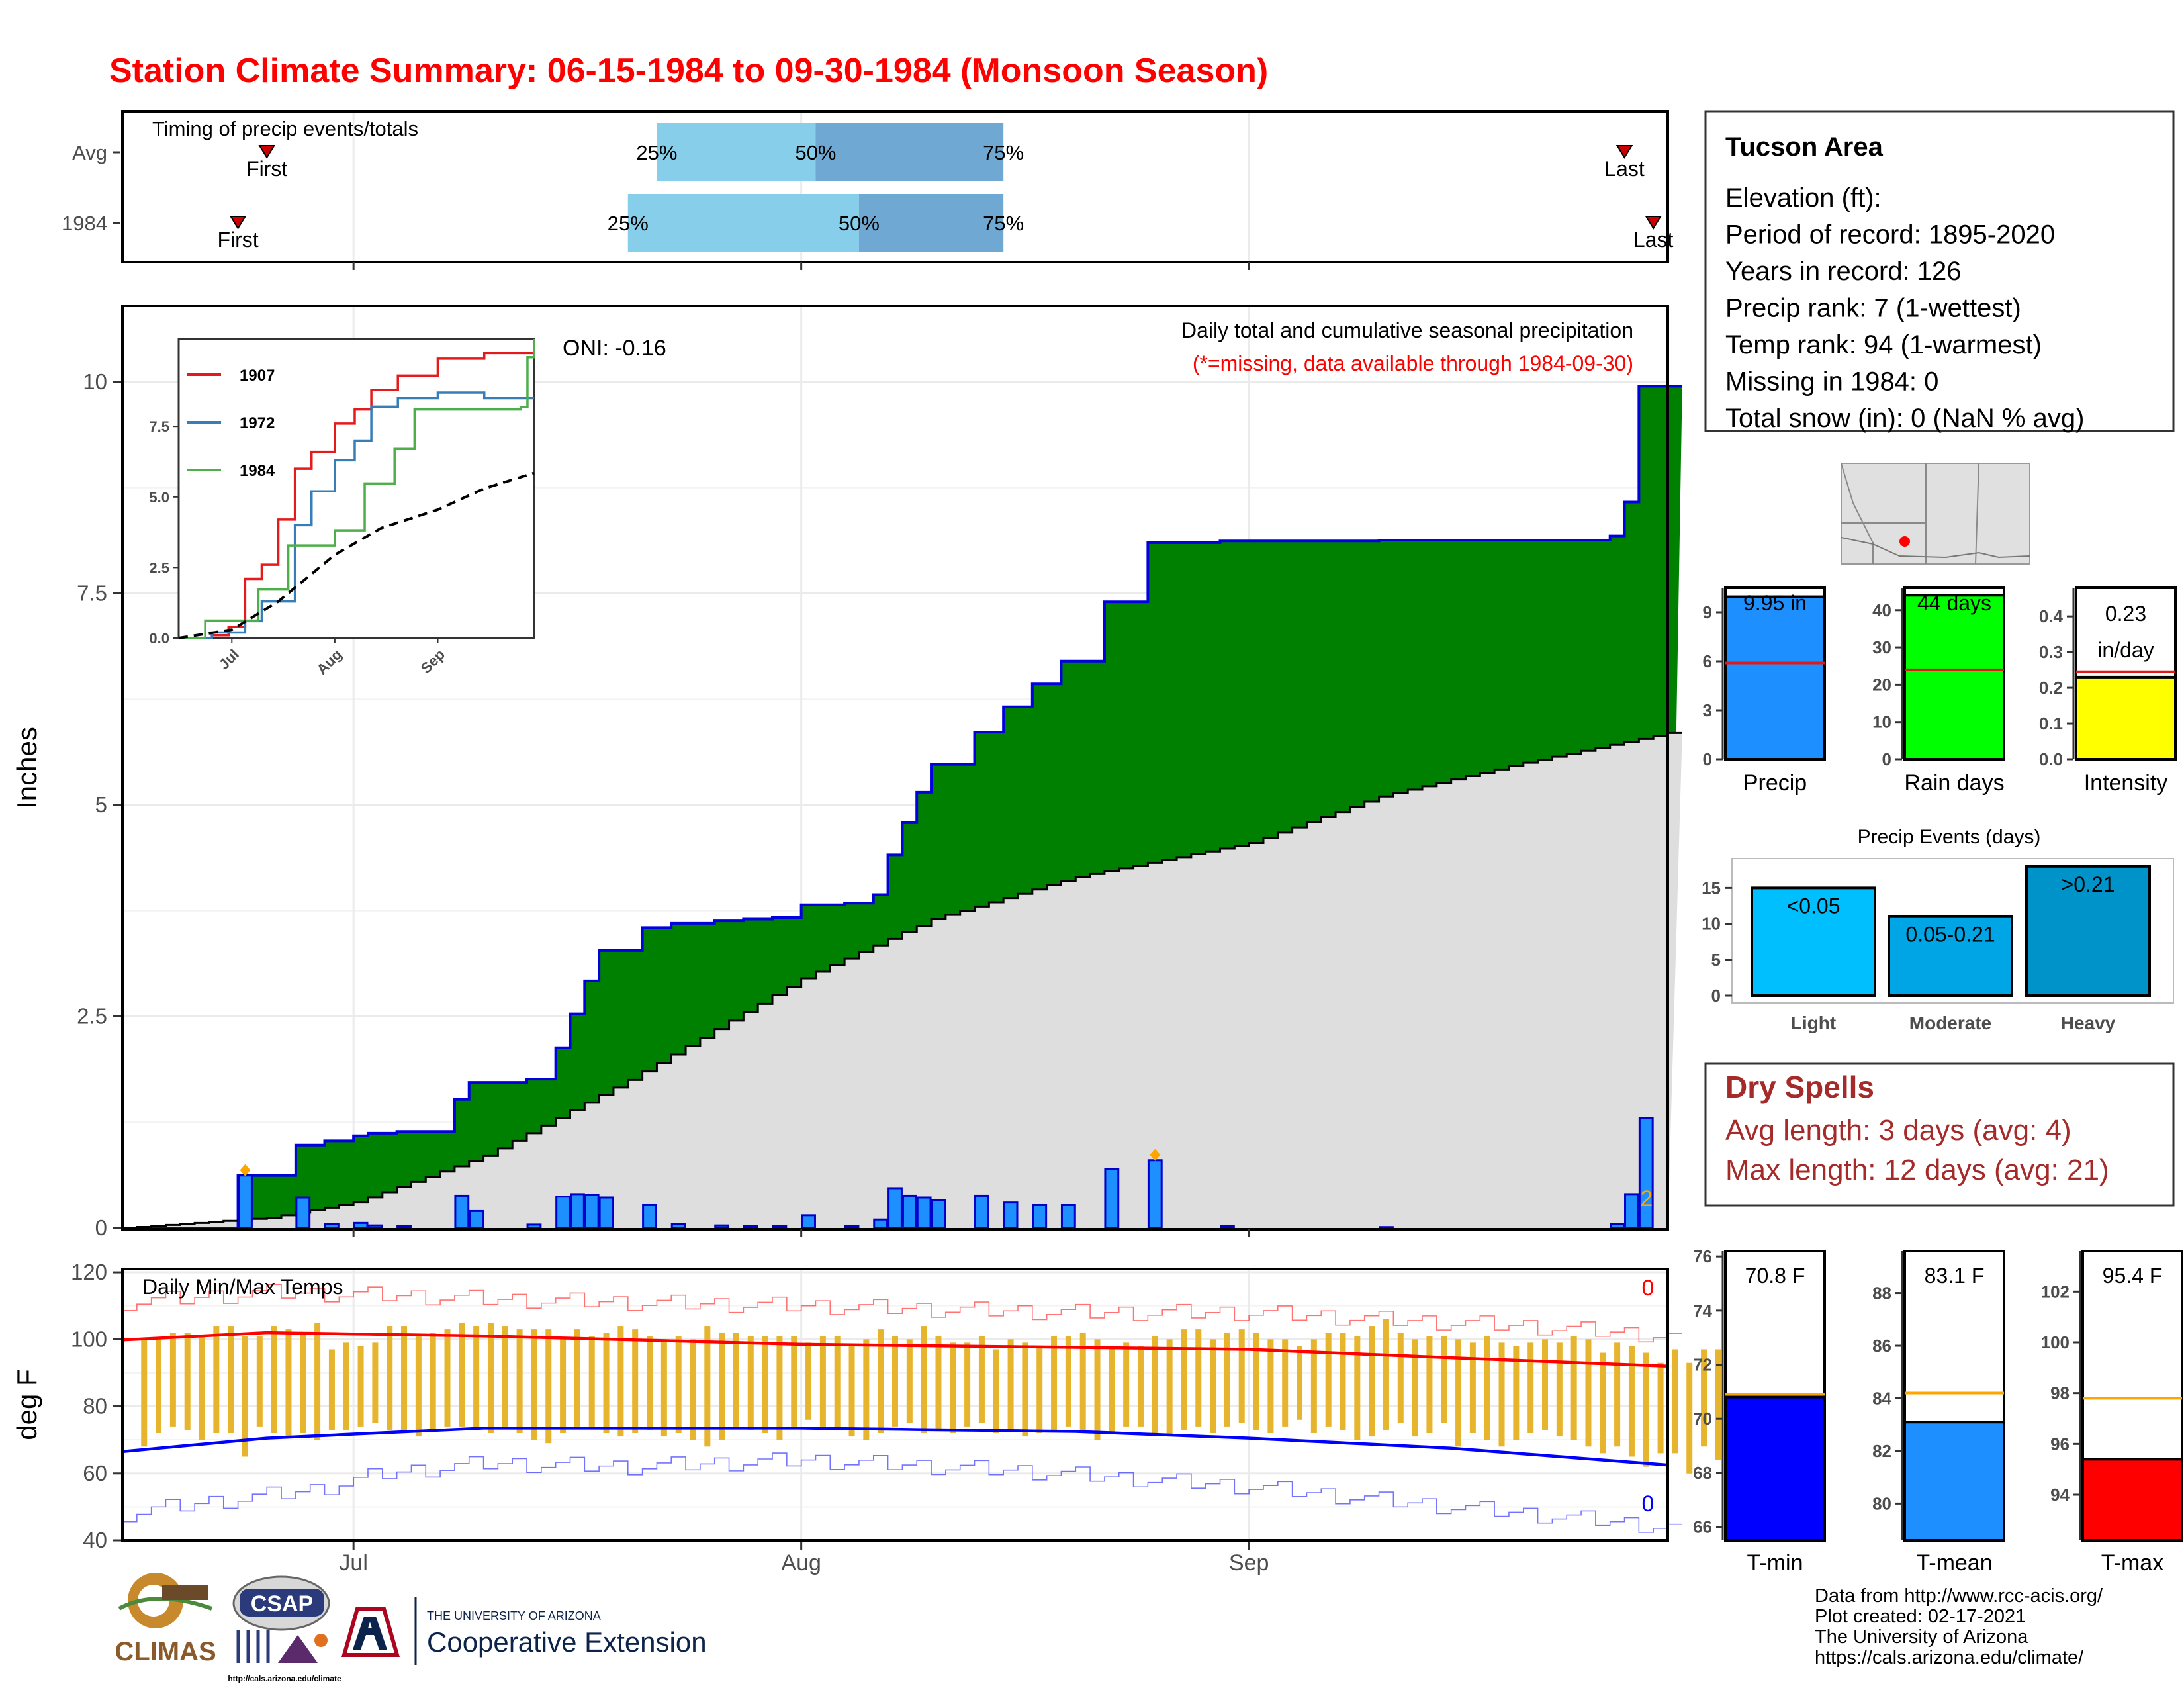 The width and height of the screenshot is (2184, 1688). I want to click on station-info-line: Elevation (ft):, so click(1803, 197).